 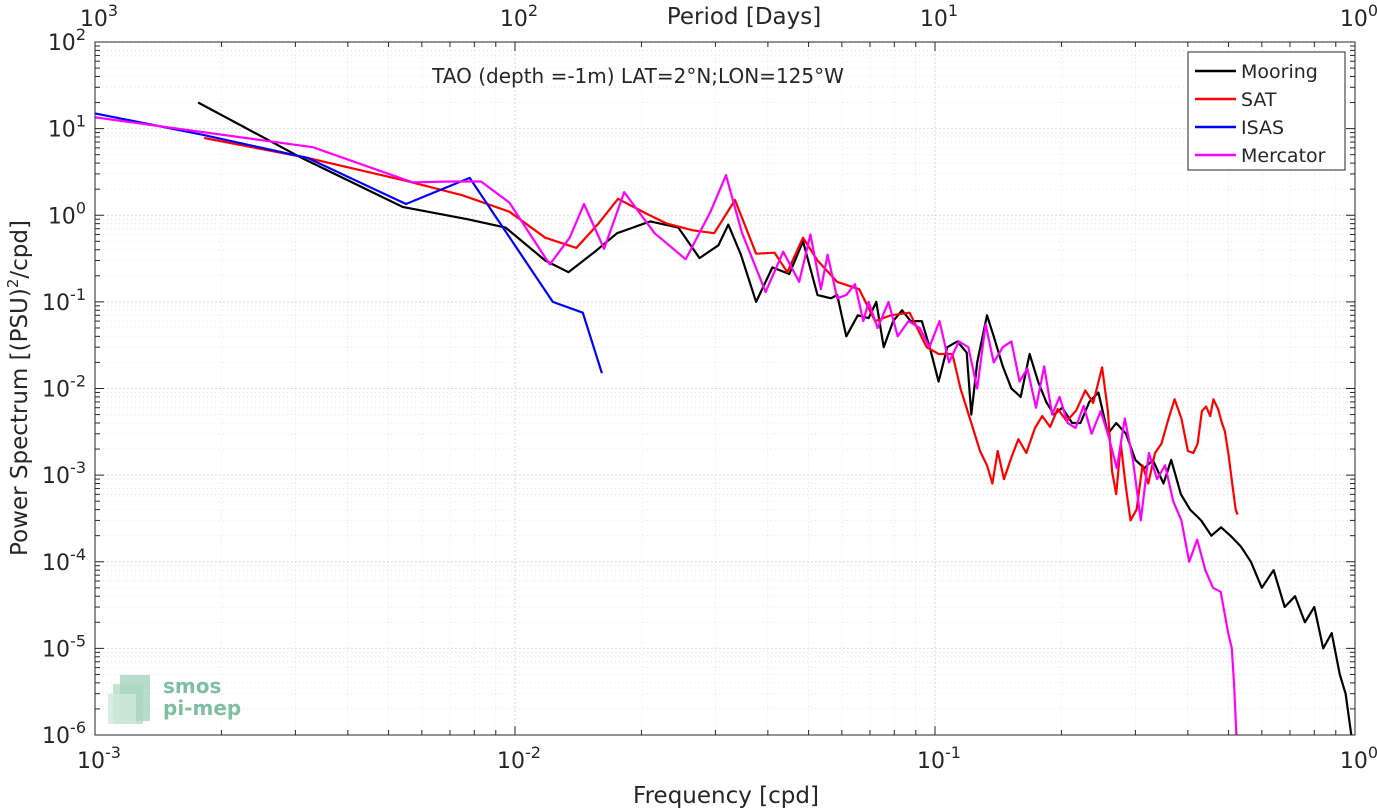 I want to click on tick-exponent: -4, so click(x=78, y=554).